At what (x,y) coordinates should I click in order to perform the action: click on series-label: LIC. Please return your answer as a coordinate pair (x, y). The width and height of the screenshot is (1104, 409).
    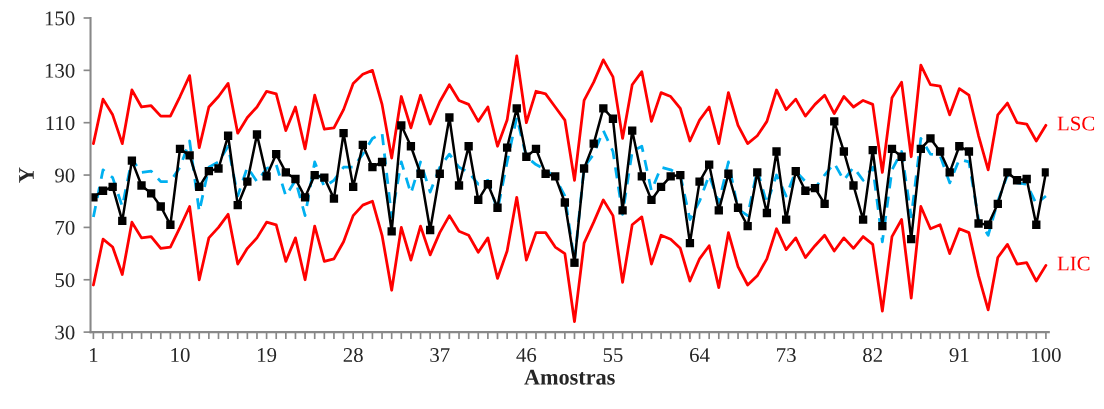
    Looking at the image, I should click on (1073, 263).